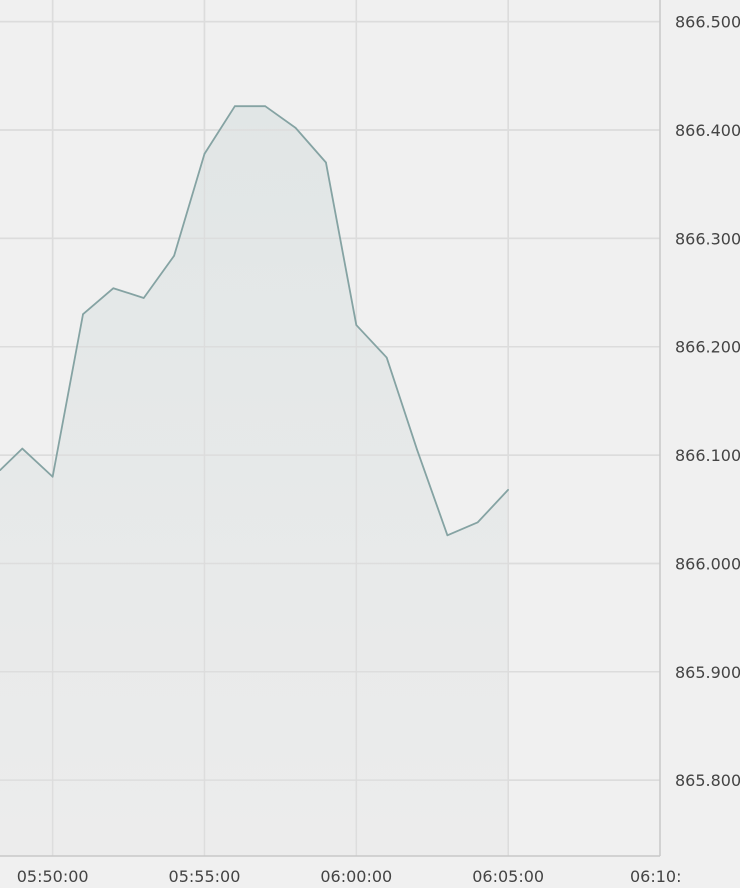 The width and height of the screenshot is (740, 888). What do you see at coordinates (356, 876) in the screenshot?
I see `x-tick-label: 06:00:00` at bounding box center [356, 876].